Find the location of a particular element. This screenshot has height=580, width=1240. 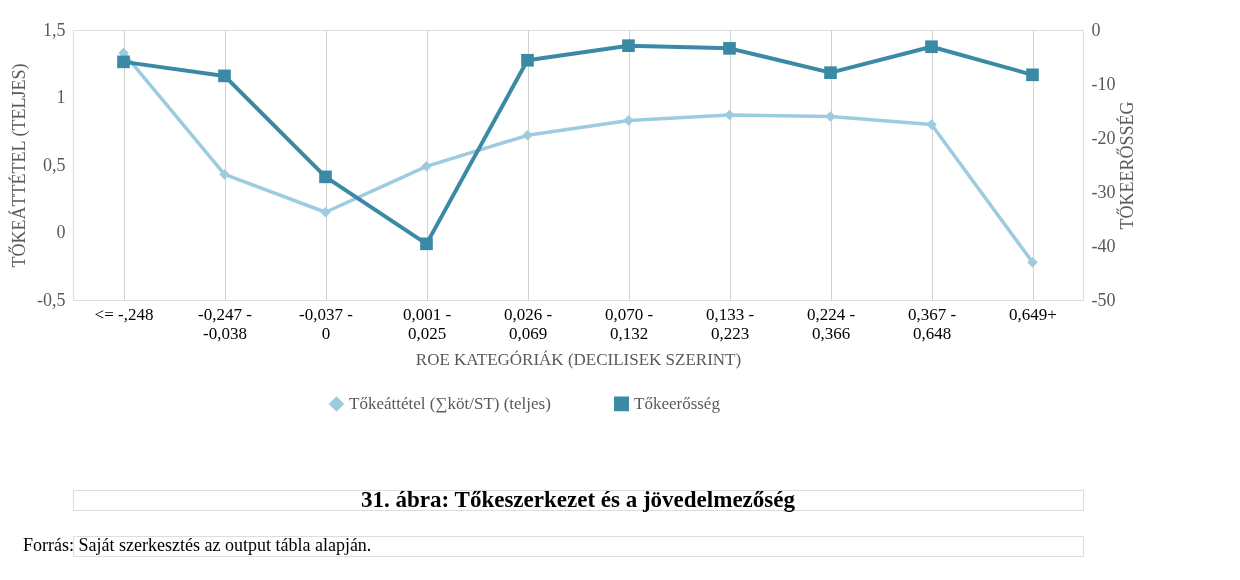

text: 31. ábra: Tőkeszerkezet és a jövedelmezőség is located at coordinates (578, 499).